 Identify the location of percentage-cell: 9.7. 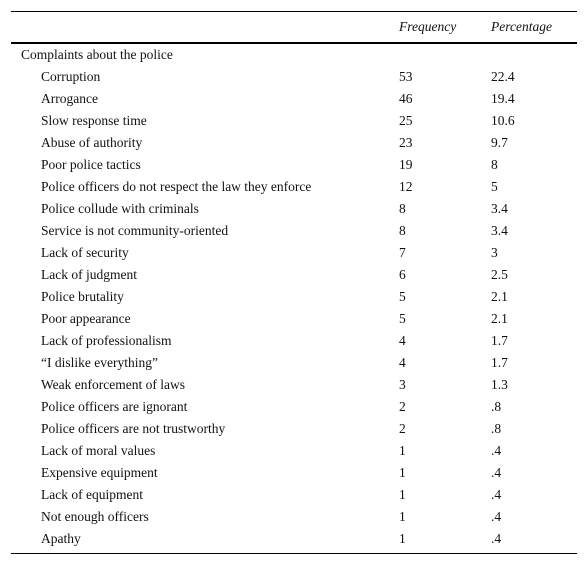
(499, 142).